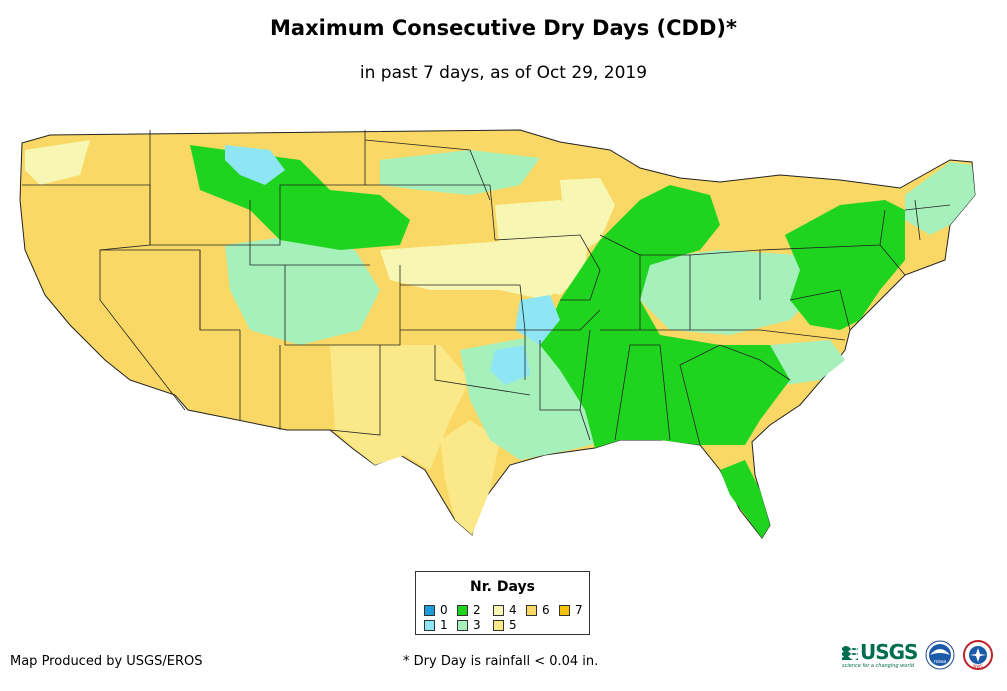  What do you see at coordinates (513, 625) in the screenshot?
I see `legend-label-5: 5` at bounding box center [513, 625].